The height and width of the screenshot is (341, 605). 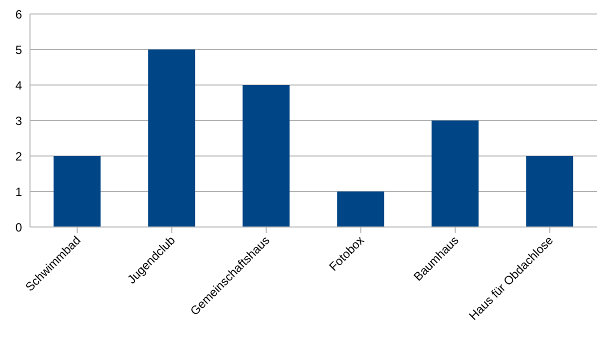 I want to click on y-tick-label: 0, so click(x=18, y=227).